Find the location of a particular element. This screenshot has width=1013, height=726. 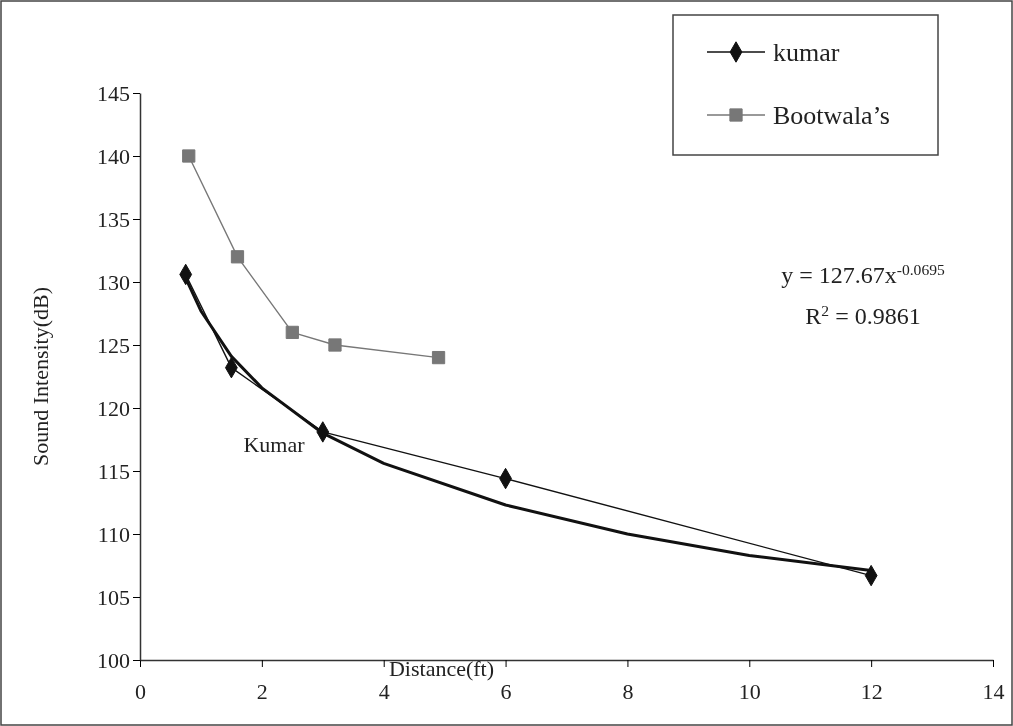

x-tick-label: 4 is located at coordinates (384, 691).